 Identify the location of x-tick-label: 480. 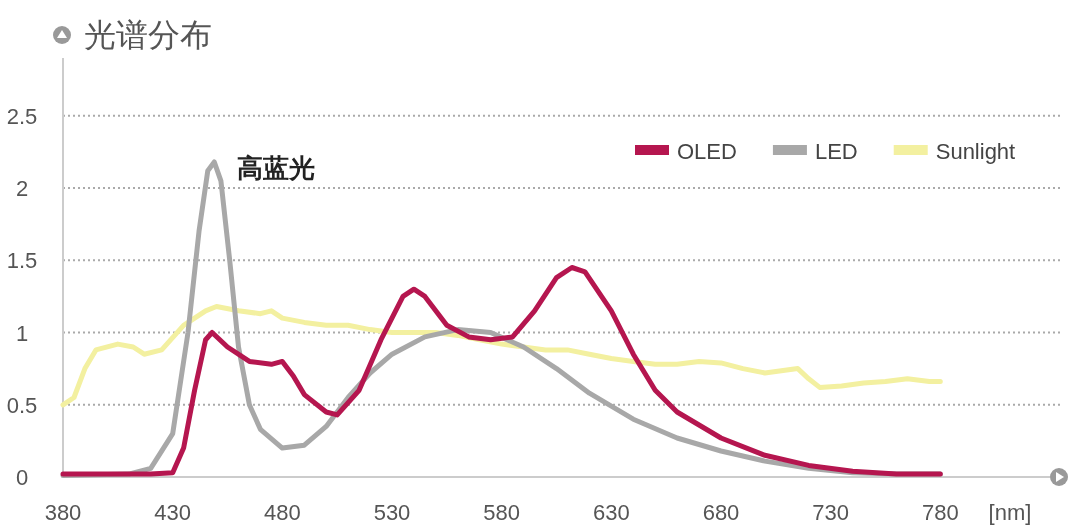
(282, 512).